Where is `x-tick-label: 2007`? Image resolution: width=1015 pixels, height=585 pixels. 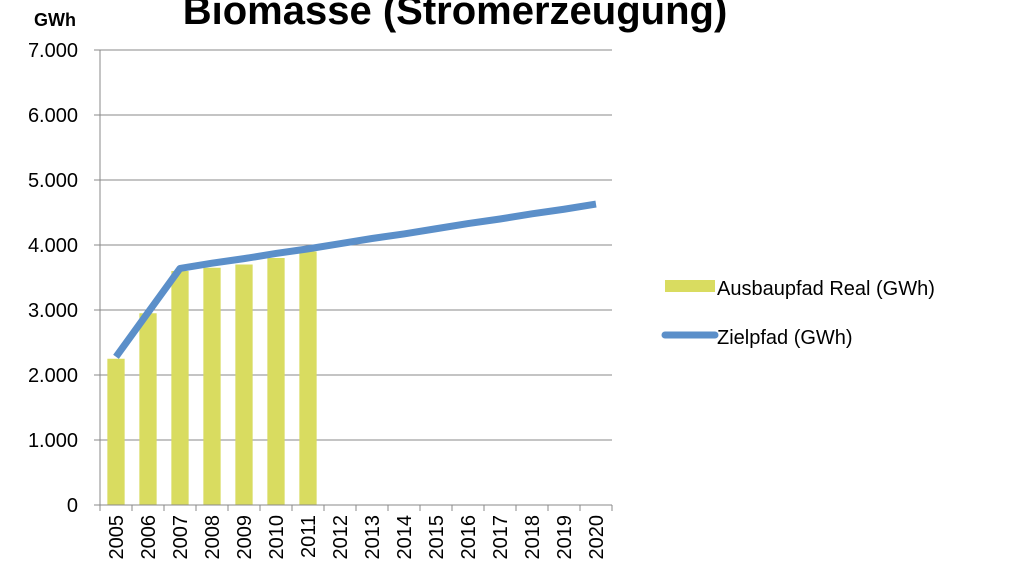
x-tick-label: 2007 is located at coordinates (181, 537).